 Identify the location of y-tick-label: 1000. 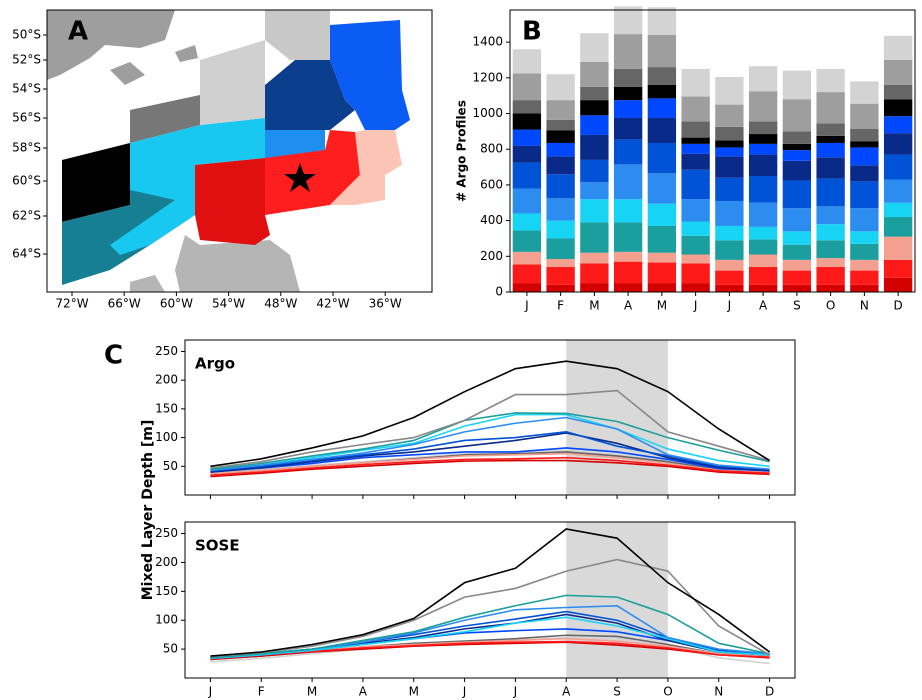
(487, 113).